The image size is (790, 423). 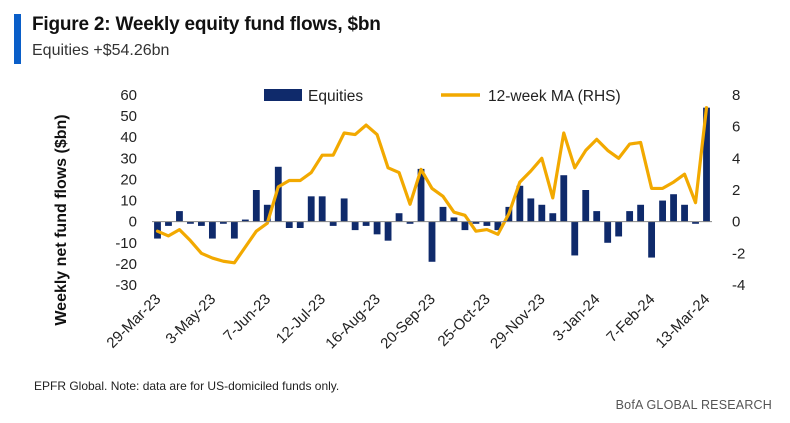 I want to click on x-tick-label-6: 25-Oct-23, so click(x=464, y=320).